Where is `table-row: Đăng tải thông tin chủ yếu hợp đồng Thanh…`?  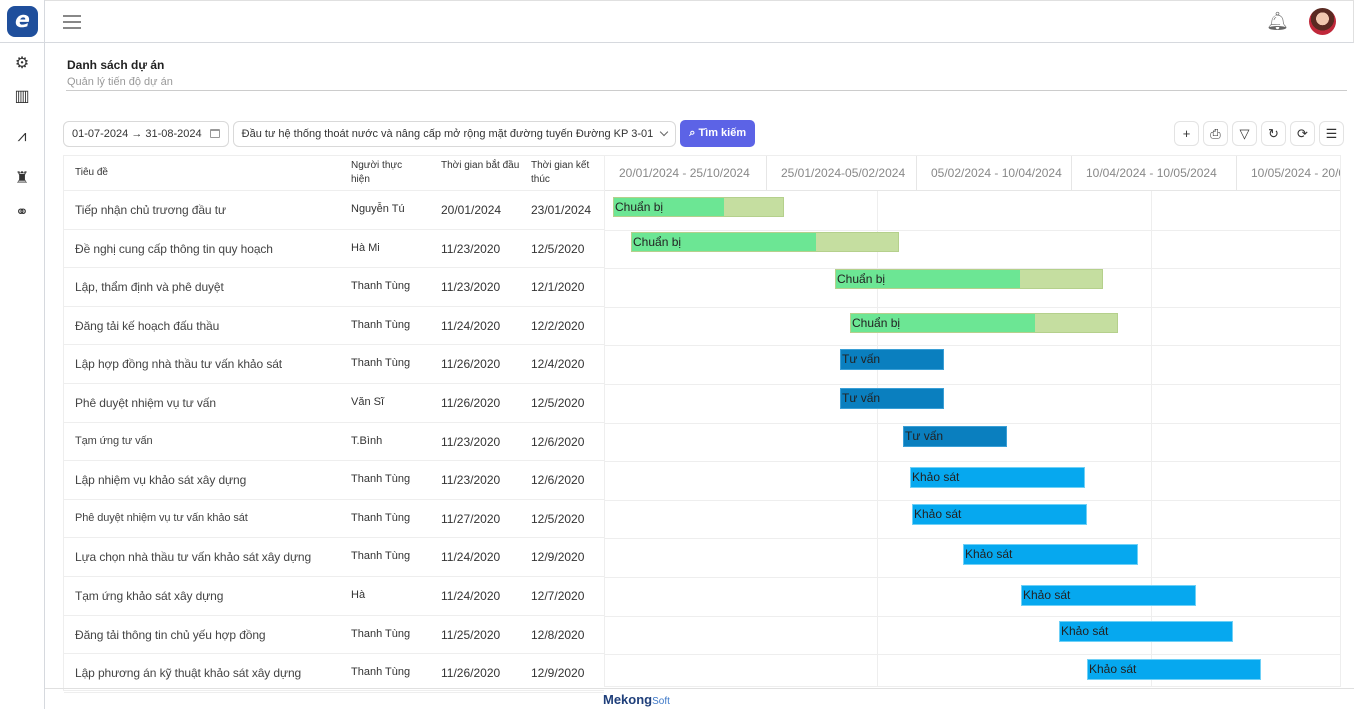
table-row: Đăng tải thông tin chủ yếu hợp đồng Thanh… is located at coordinates (334, 635).